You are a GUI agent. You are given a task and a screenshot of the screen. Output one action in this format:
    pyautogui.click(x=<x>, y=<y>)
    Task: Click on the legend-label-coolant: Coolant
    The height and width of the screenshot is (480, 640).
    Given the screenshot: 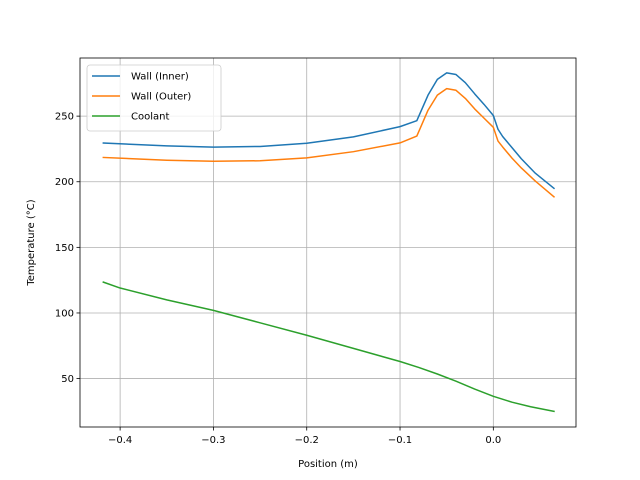 What is the action you would take?
    pyautogui.click(x=150, y=117)
    